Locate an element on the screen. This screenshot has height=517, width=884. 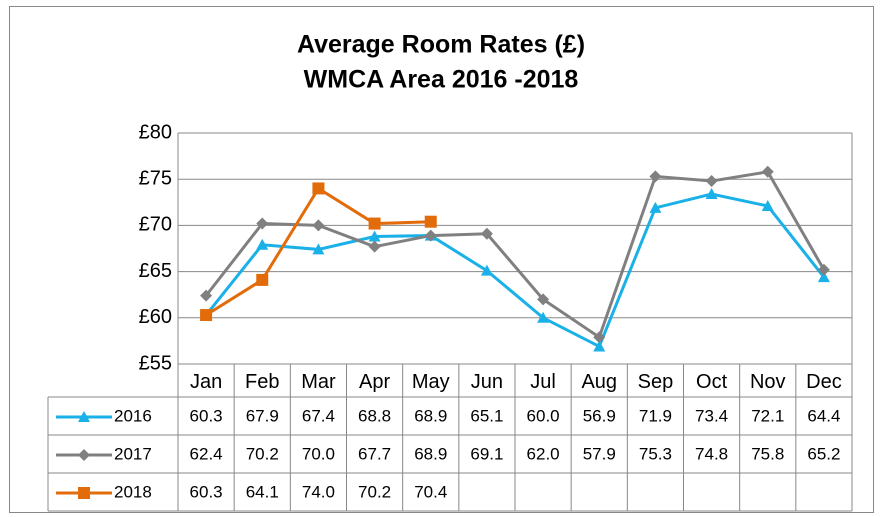
legend-label: 2017 is located at coordinates (133, 453).